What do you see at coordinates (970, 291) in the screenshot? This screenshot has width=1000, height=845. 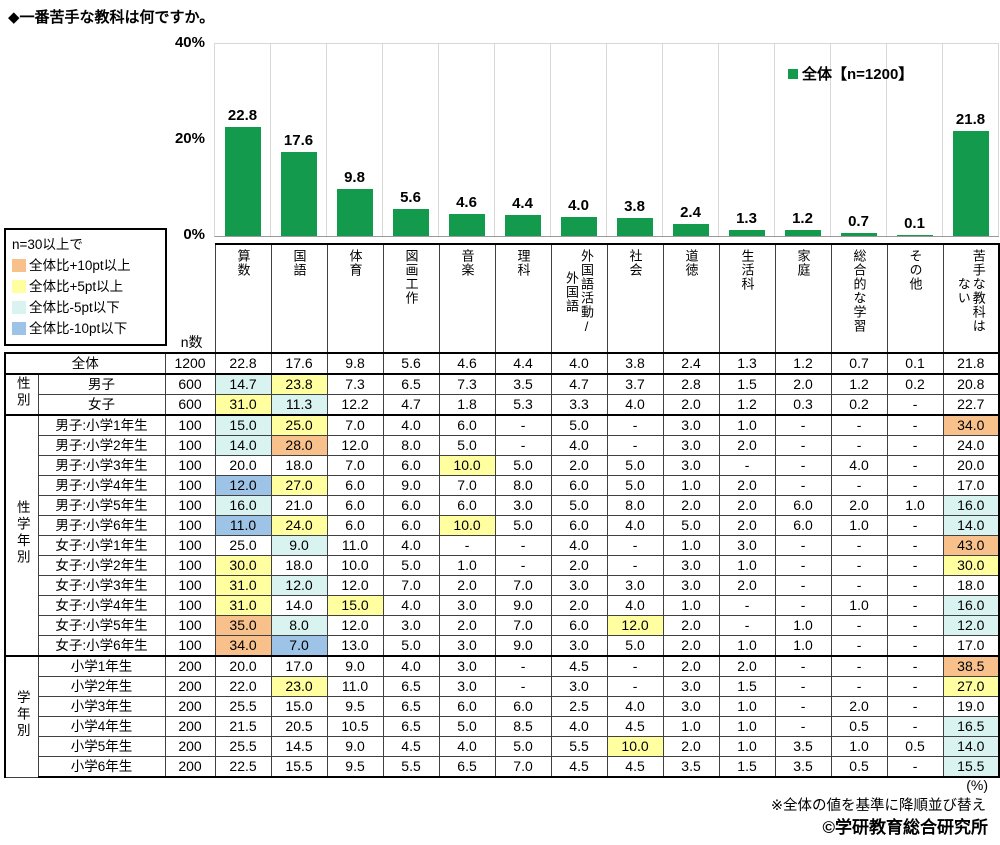 I see `column-header-text: 苦手な教科は ない` at bounding box center [970, 291].